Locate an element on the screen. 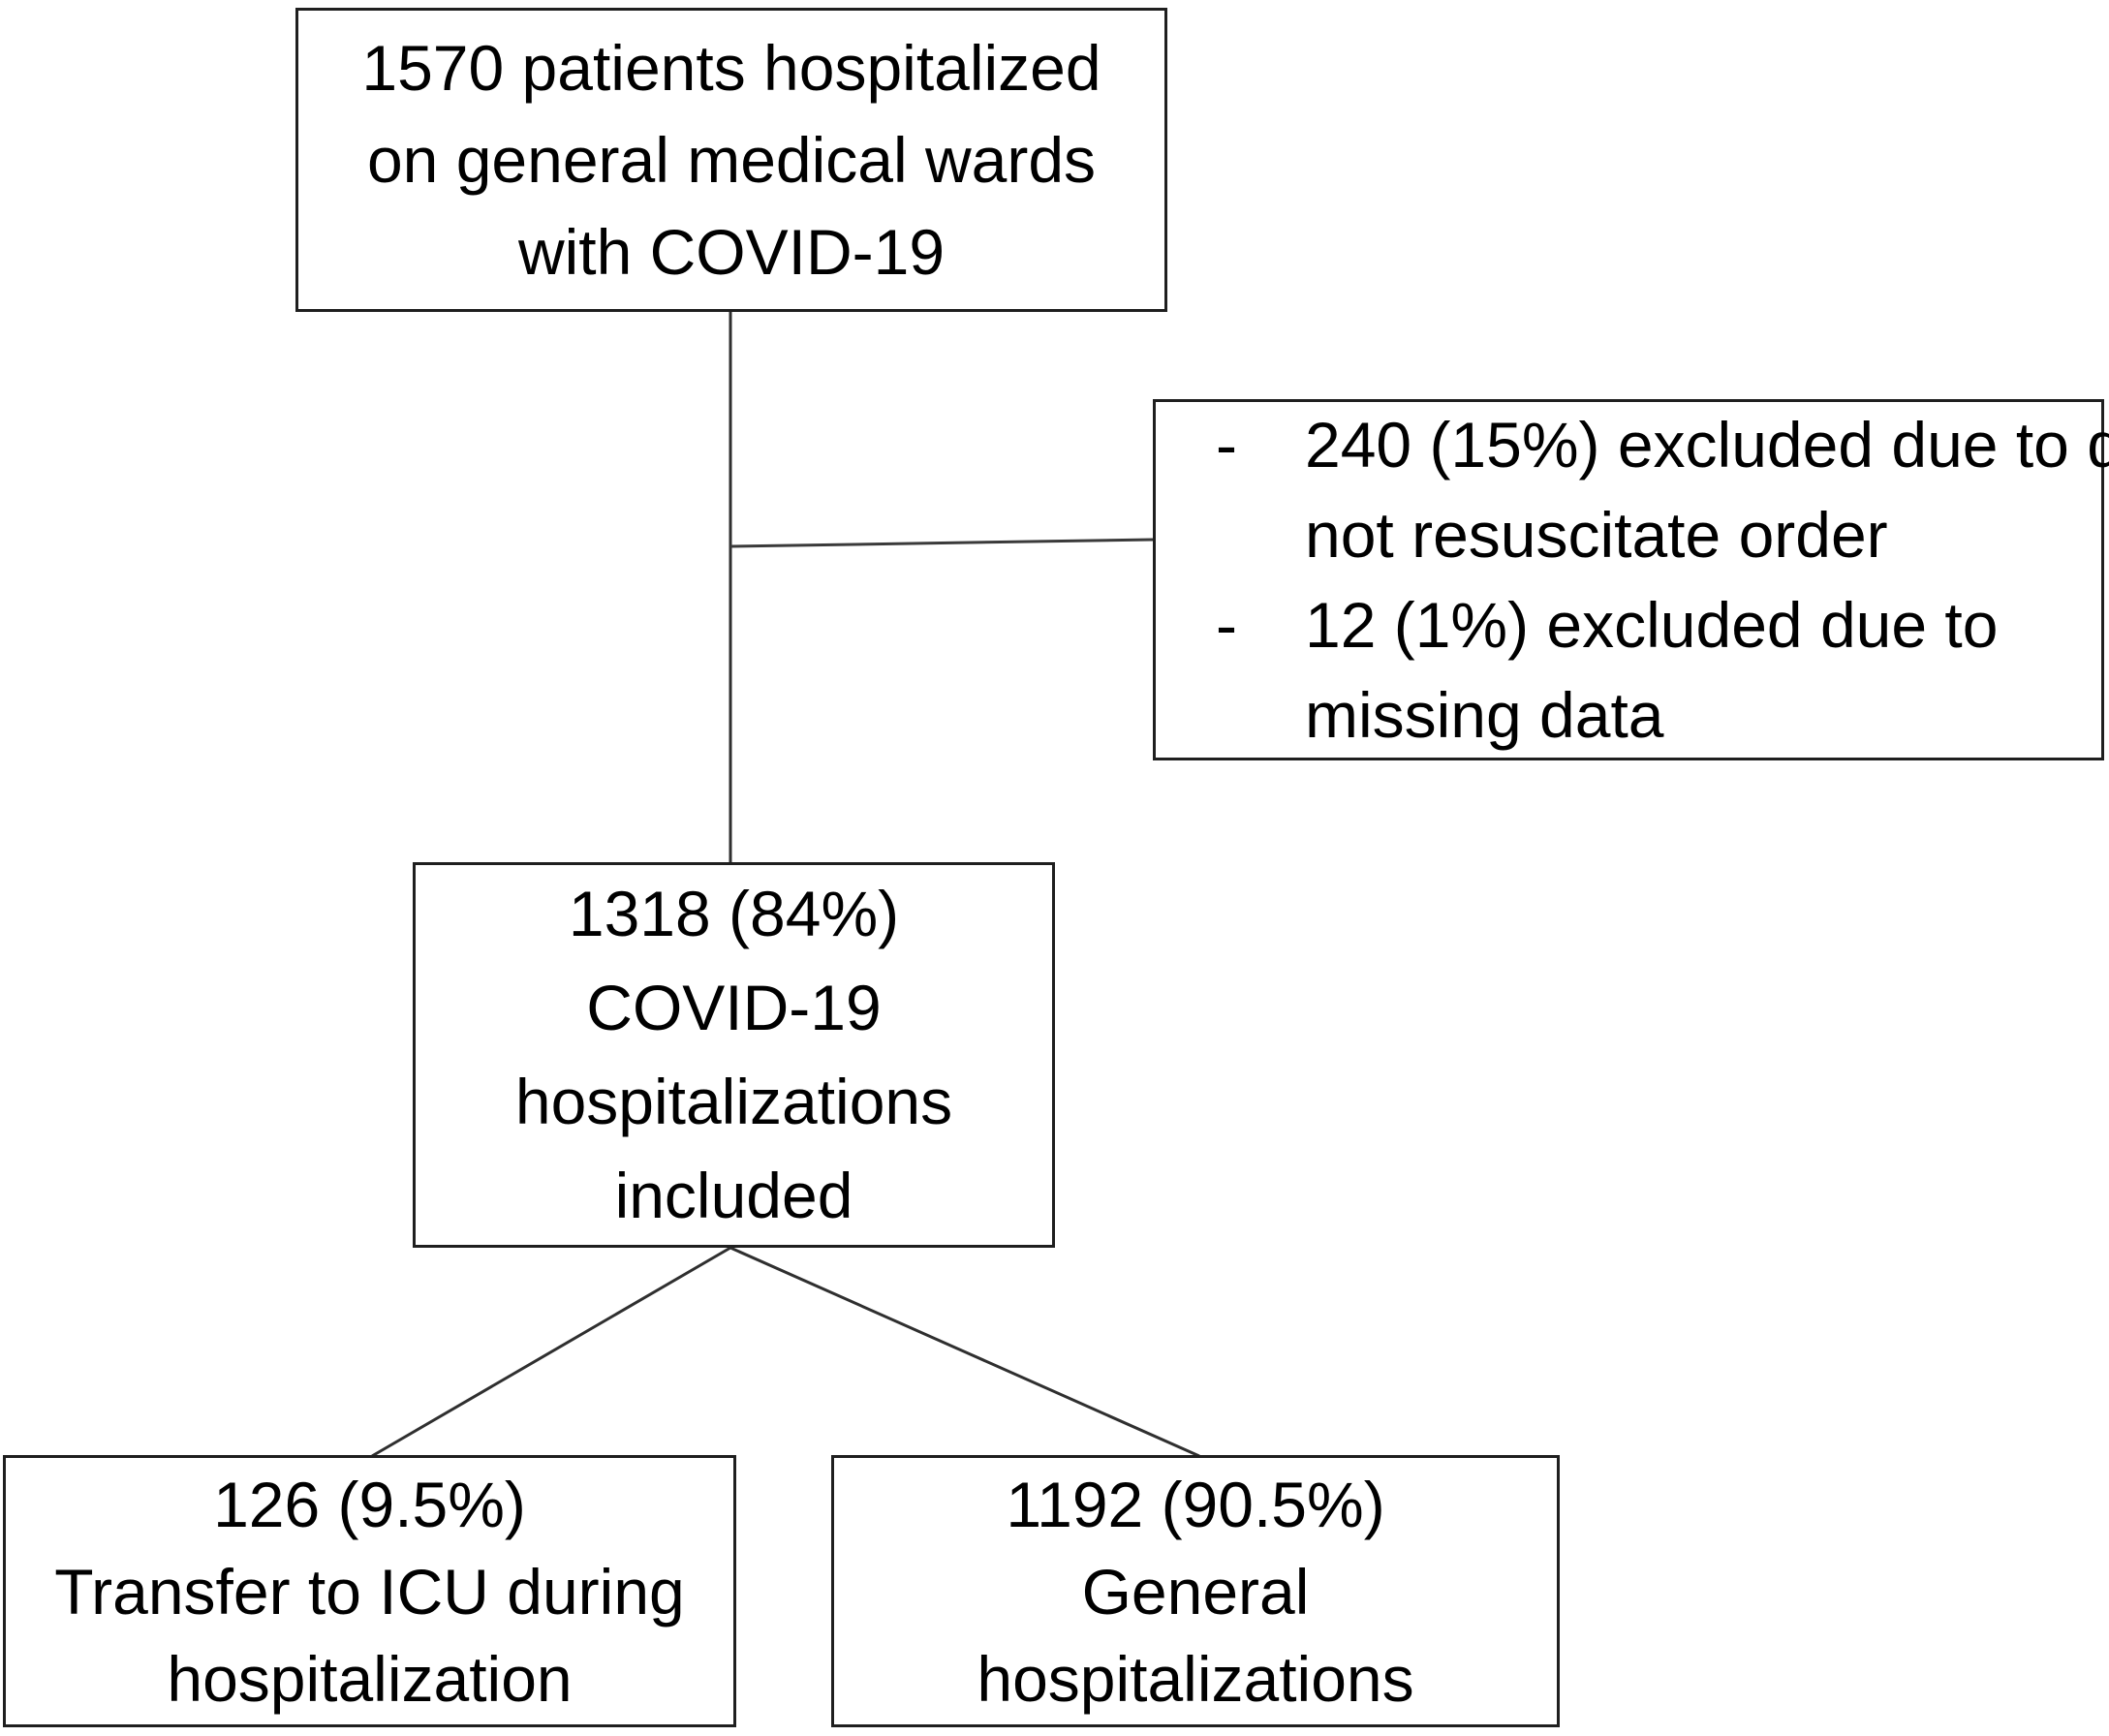 This screenshot has width=2109, height=1736. general-line-1: 1192 (90.5%) is located at coordinates (1195, 1504).